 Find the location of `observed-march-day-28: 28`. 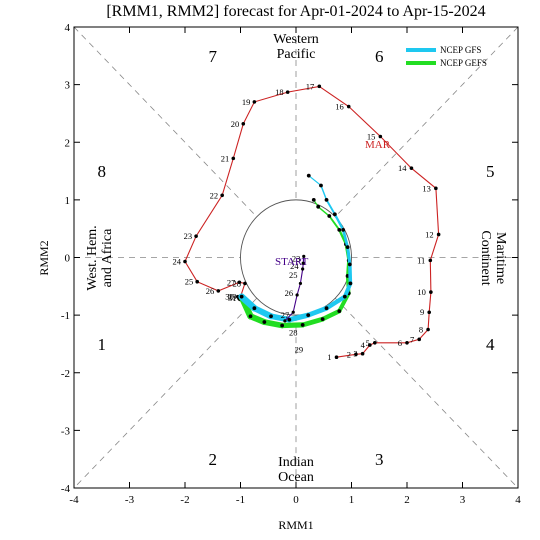

observed-march-day-28: 28 is located at coordinates (236, 283).